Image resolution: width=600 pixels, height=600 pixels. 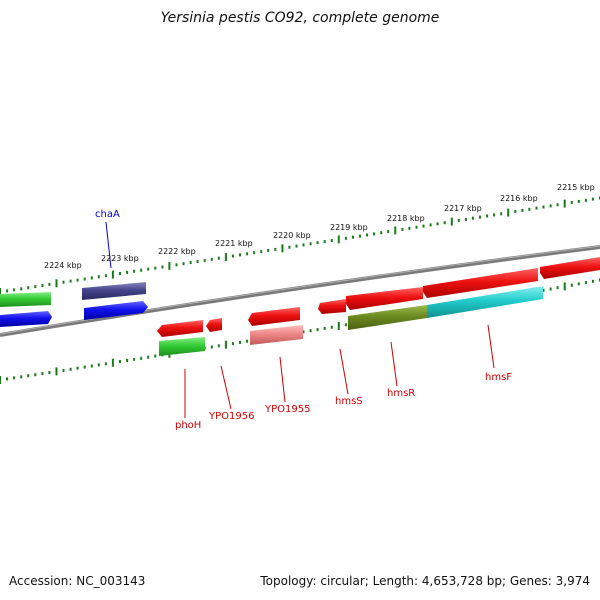 What do you see at coordinates (292, 235) in the screenshot?
I see `ruler-label: 2220 kbp` at bounding box center [292, 235].